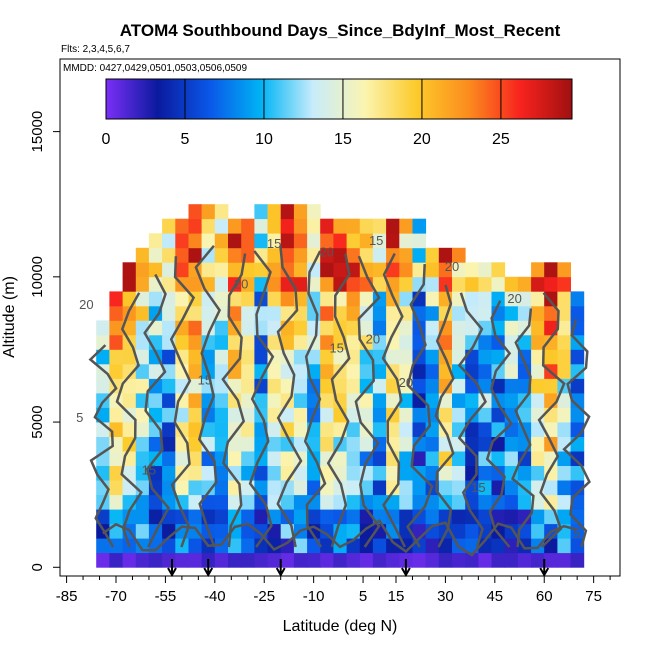 The height and width of the screenshot is (650, 650). What do you see at coordinates (396, 596) in the screenshot?
I see `x-tick-label: 15` at bounding box center [396, 596].